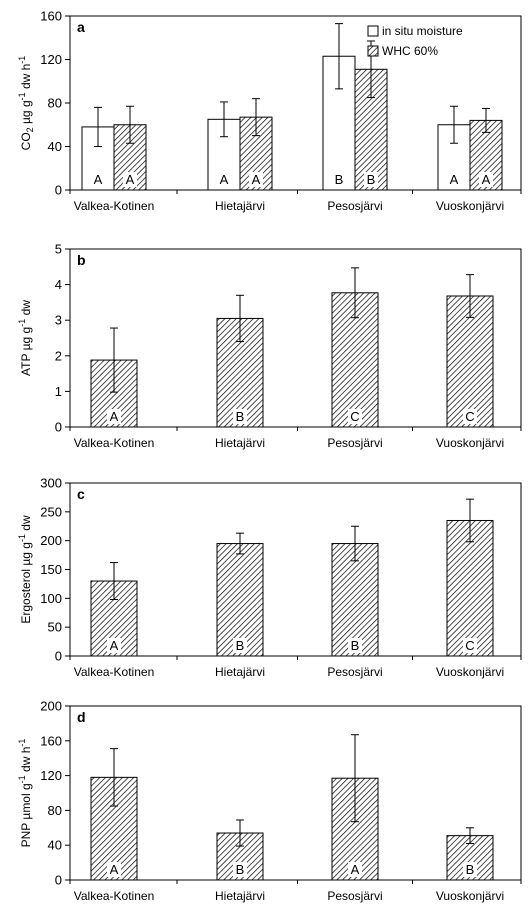 The image size is (529, 907). What do you see at coordinates (410, 51) in the screenshot?
I see `legend-label: WHC 60%` at bounding box center [410, 51].